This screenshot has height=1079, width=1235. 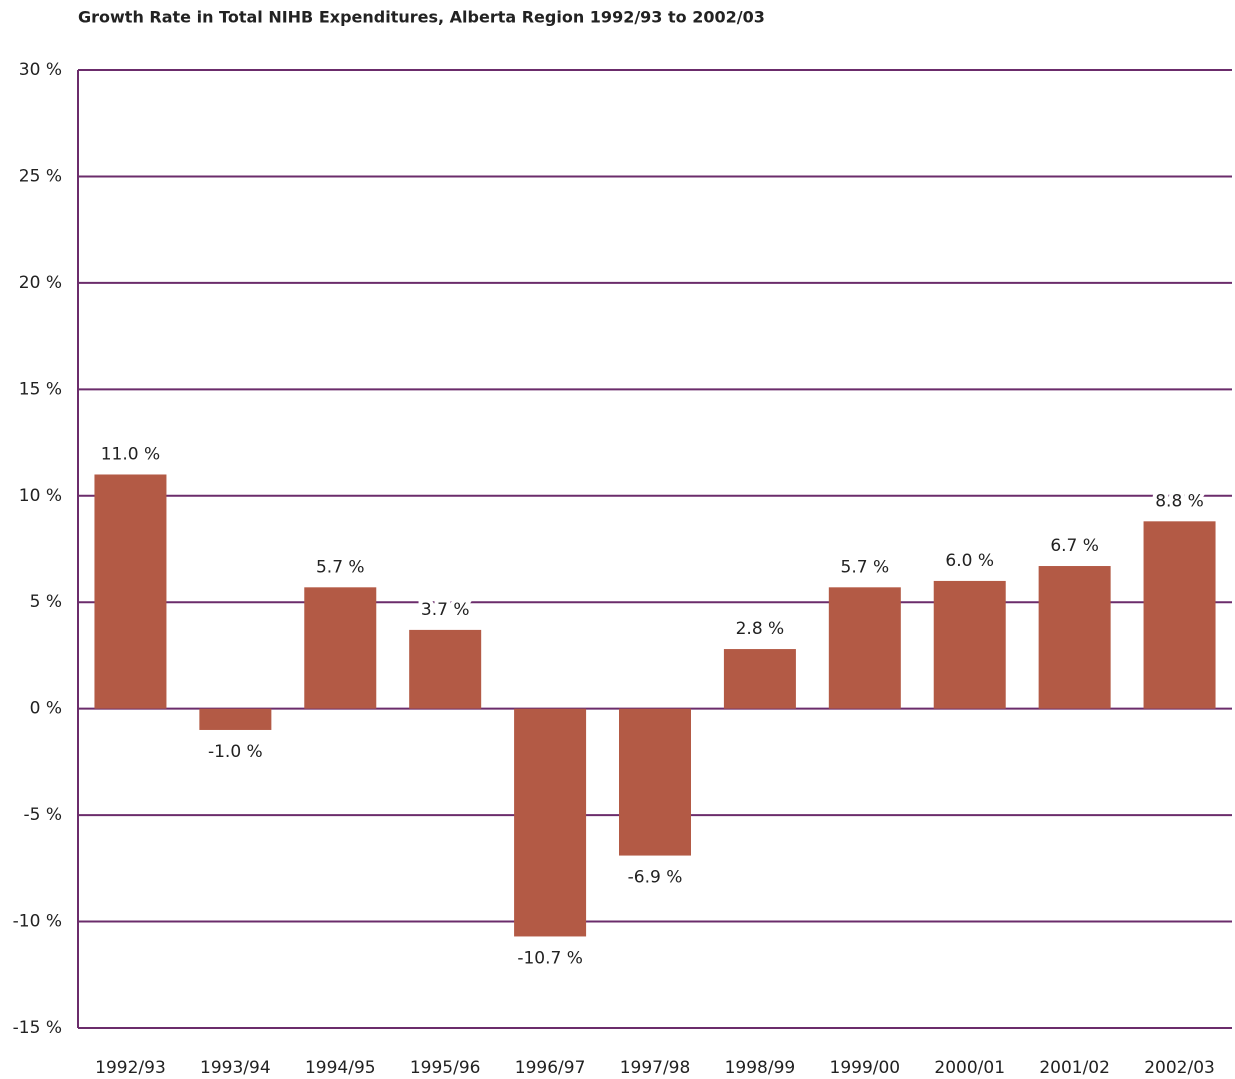 I want to click on x-tick-label: 1996/97, so click(x=550, y=1068).